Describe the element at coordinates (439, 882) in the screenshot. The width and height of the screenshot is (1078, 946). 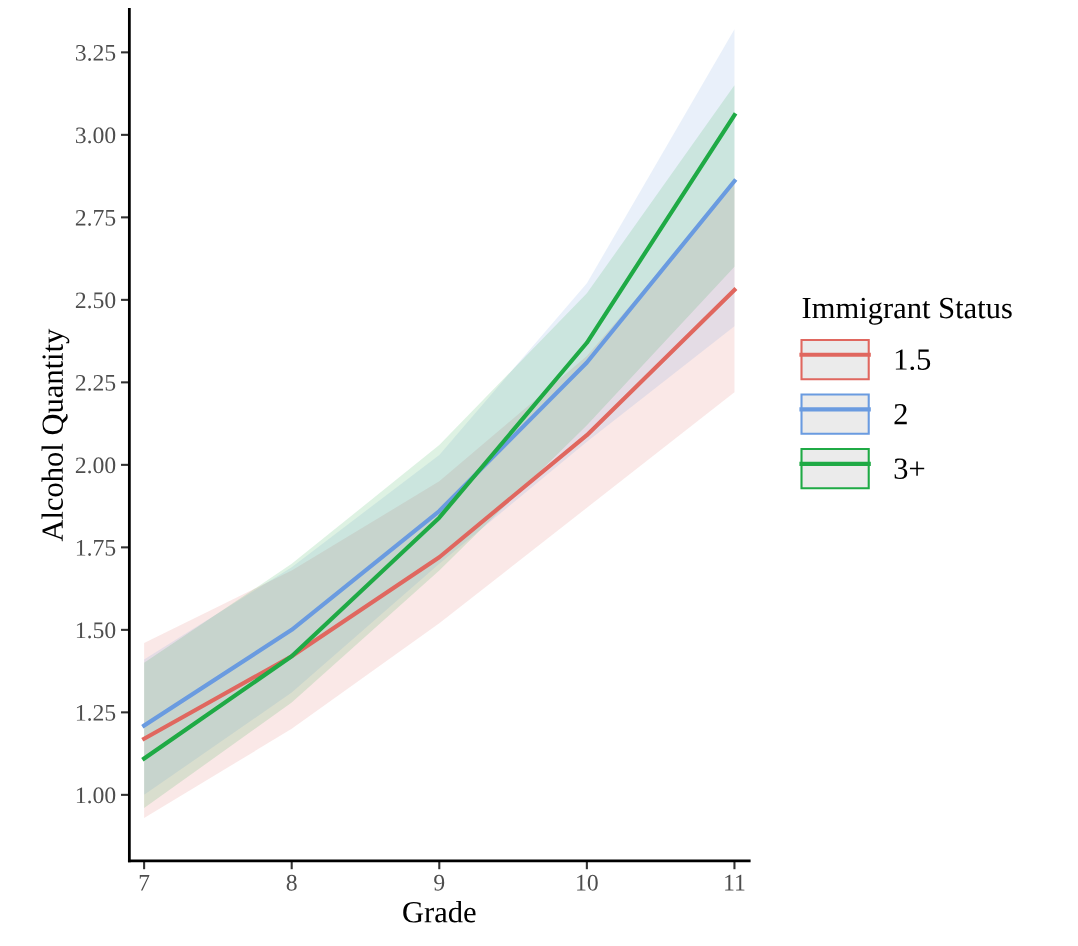
I see `x-tick-label: 9` at that location.